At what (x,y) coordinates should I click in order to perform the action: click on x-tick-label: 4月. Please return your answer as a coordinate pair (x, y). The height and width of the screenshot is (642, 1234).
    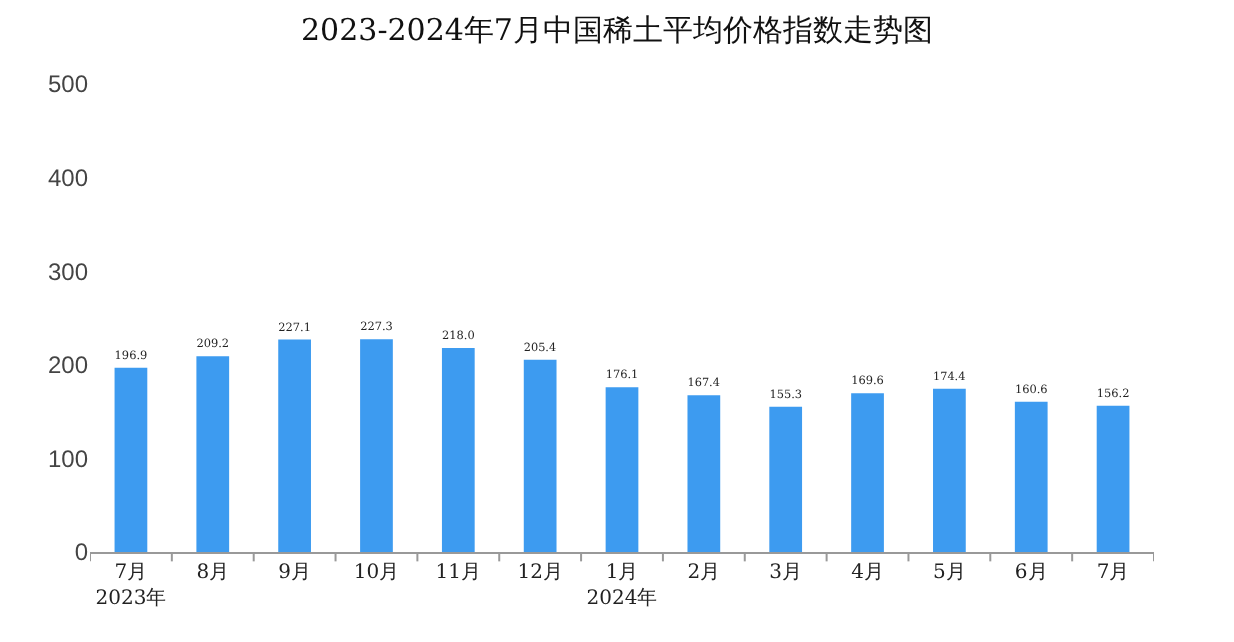
    Looking at the image, I should click on (867, 573).